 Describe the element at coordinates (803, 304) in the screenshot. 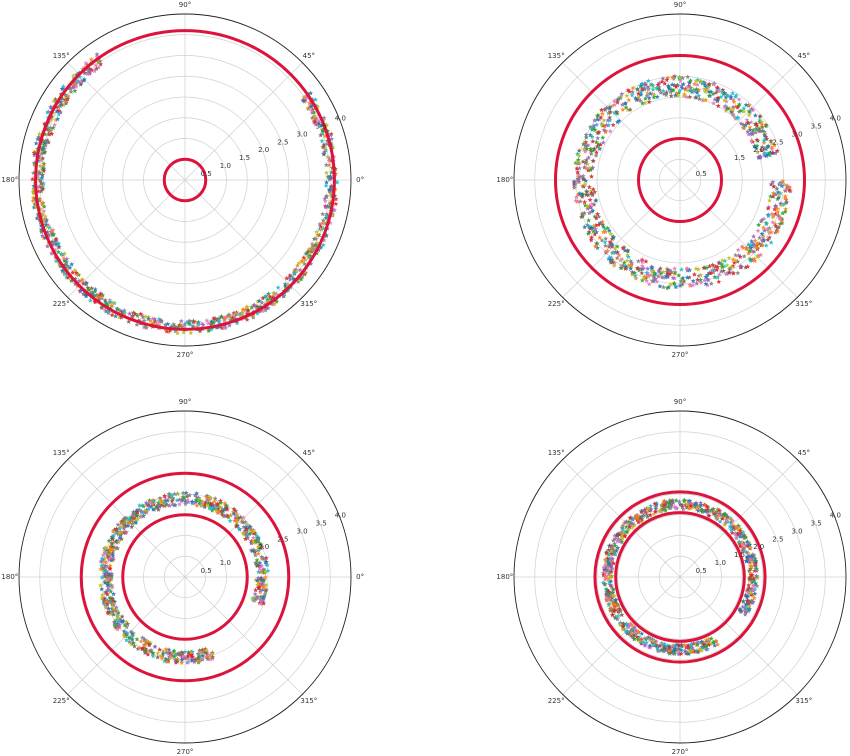

I see `theta-tick-label: 315°` at that location.